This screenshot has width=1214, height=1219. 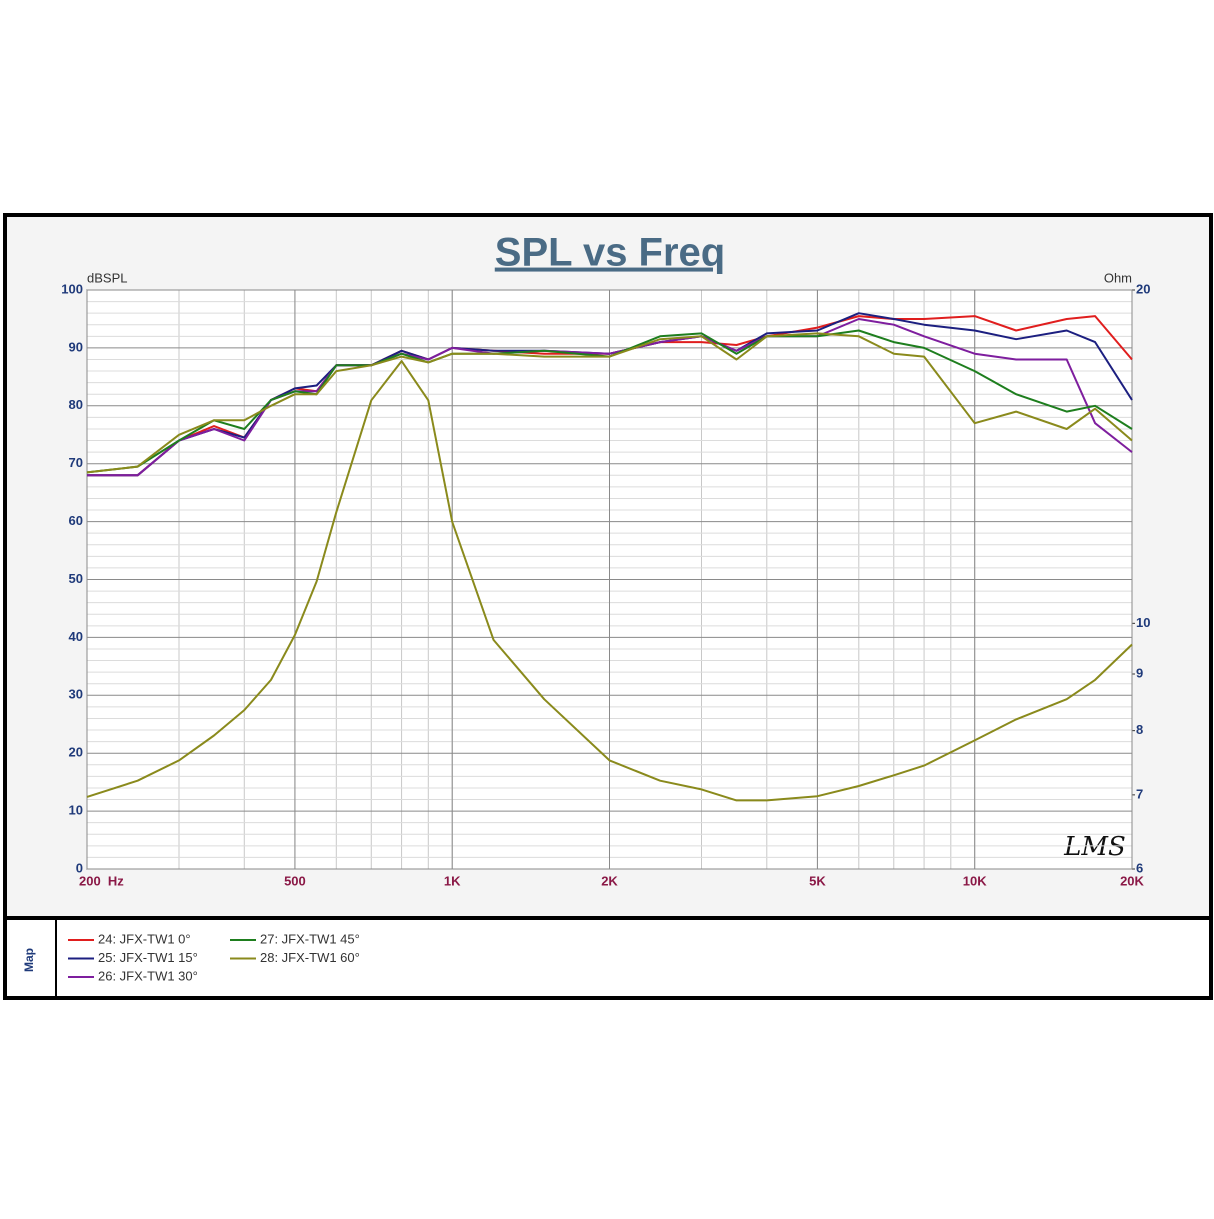 I want to click on y2-tick-label: 9, so click(x=1139, y=672).